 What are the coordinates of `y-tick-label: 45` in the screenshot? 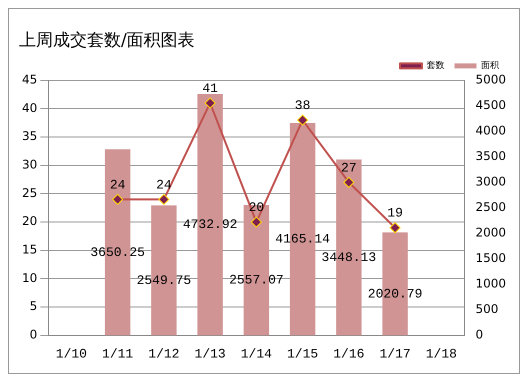 It's located at (30, 79).